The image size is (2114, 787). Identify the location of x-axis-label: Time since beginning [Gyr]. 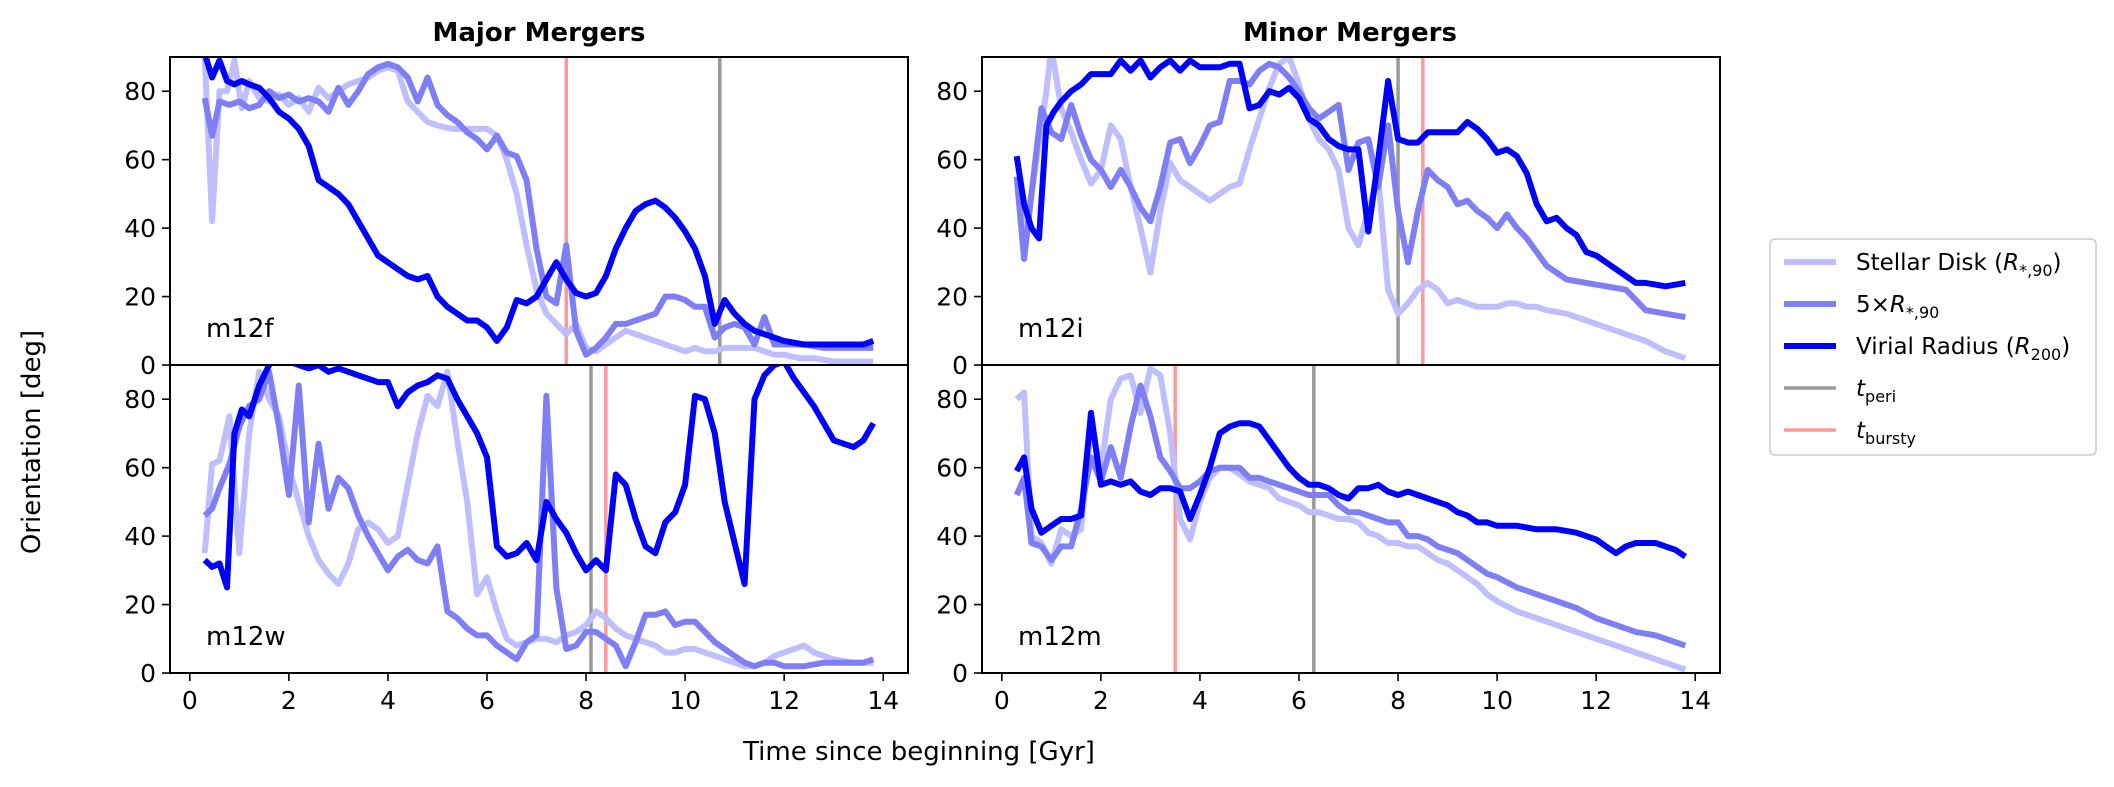
(918, 752).